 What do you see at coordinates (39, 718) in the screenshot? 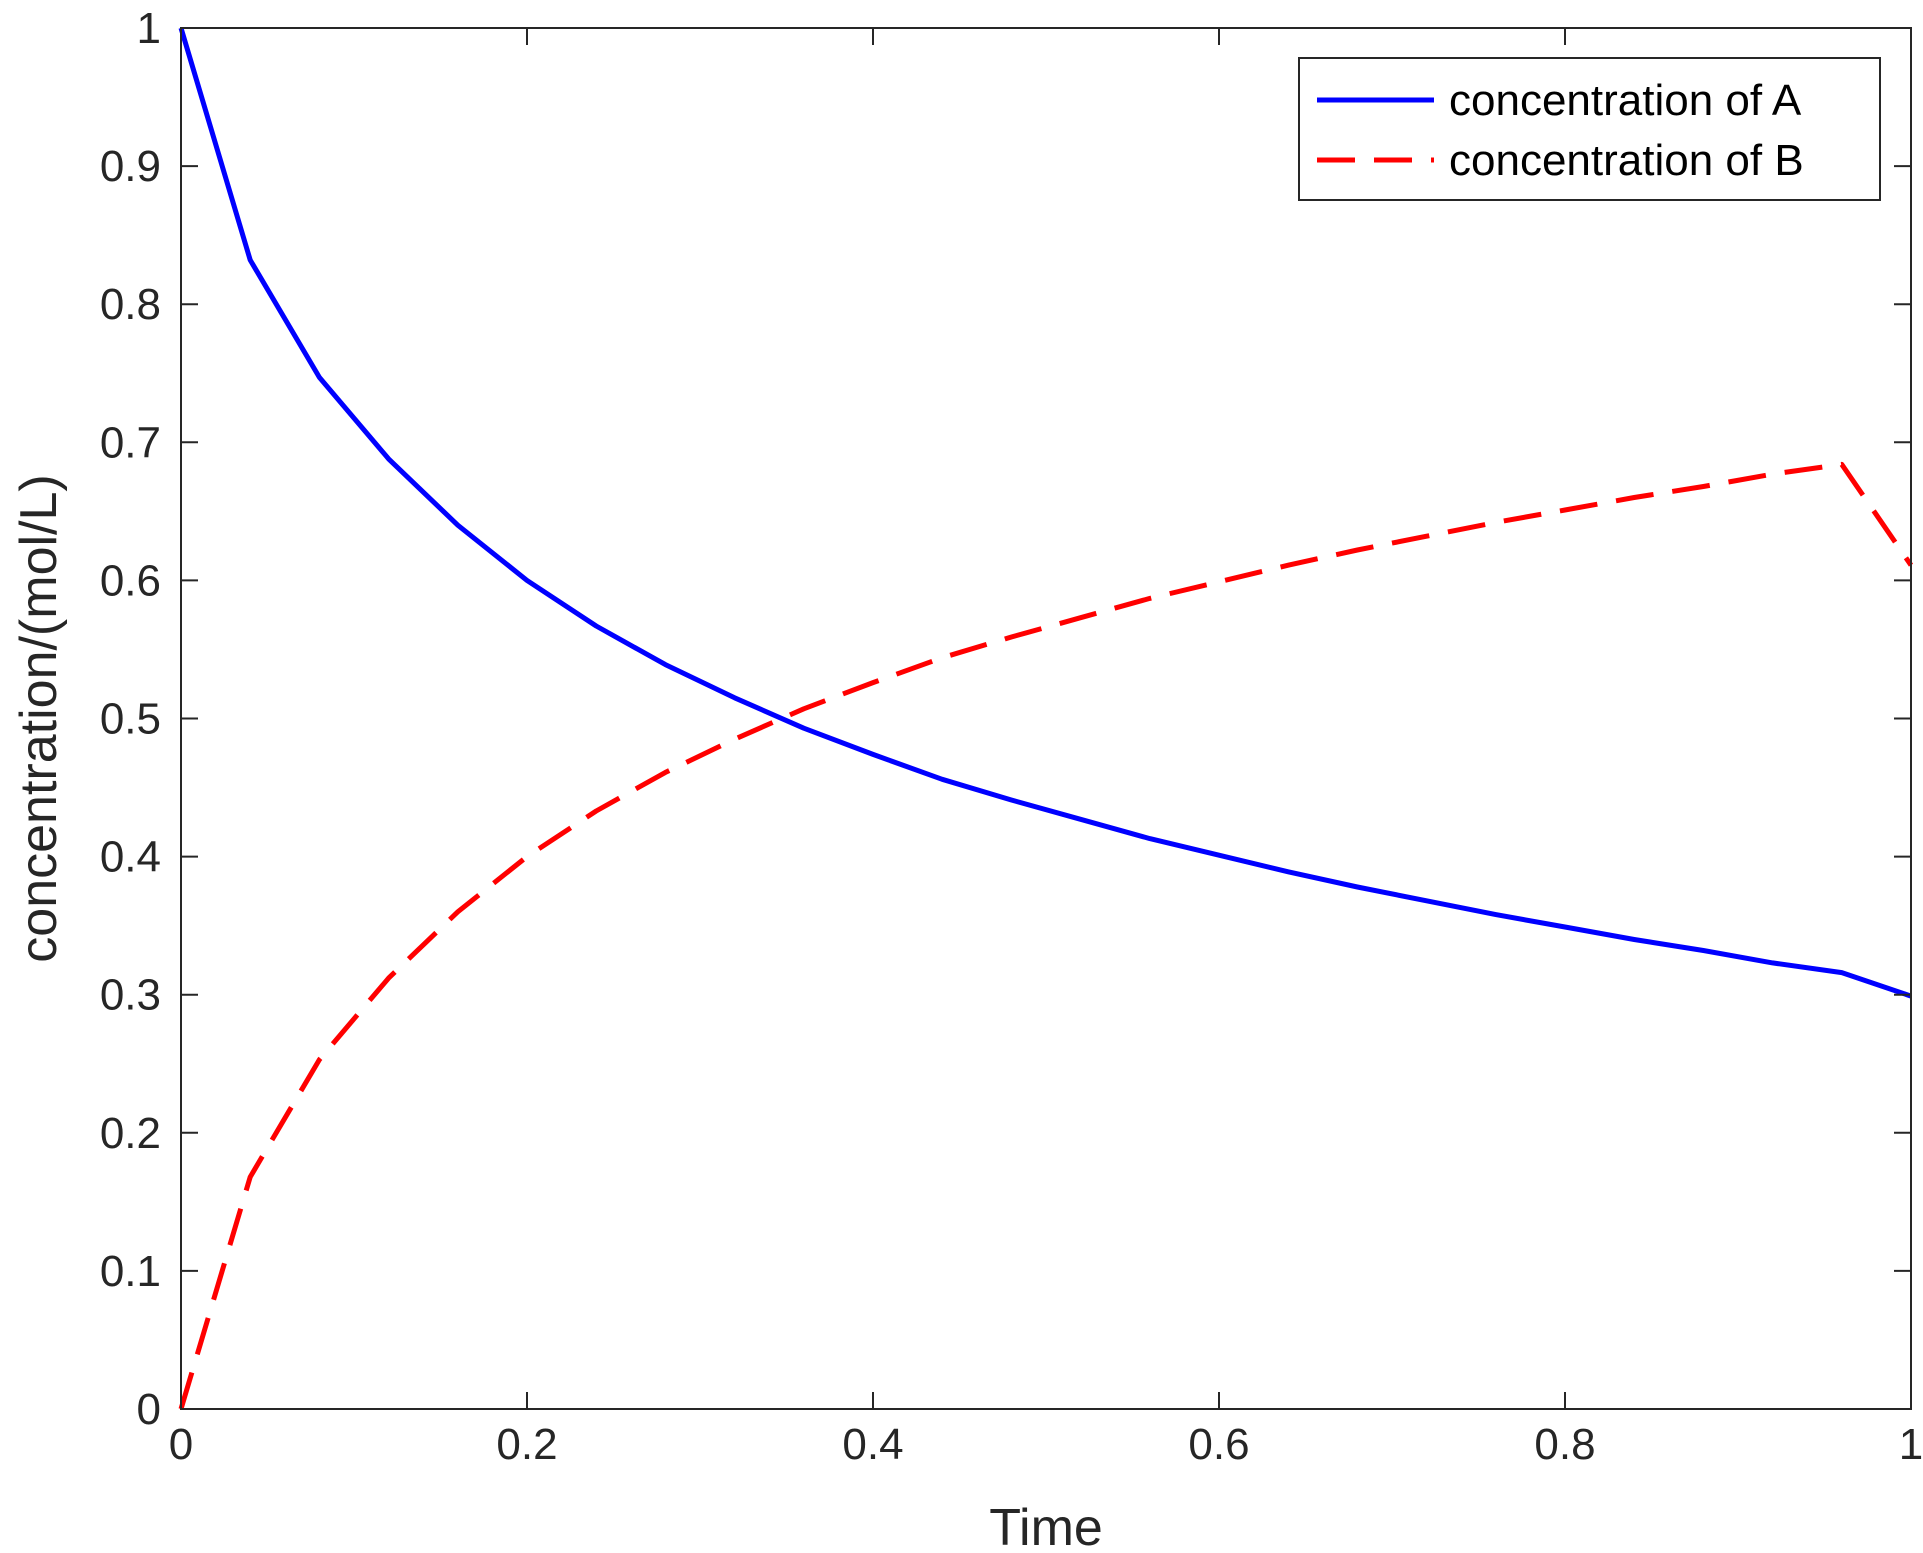
I see `y-axis-label: concentration/(mol/L)` at bounding box center [39, 718].